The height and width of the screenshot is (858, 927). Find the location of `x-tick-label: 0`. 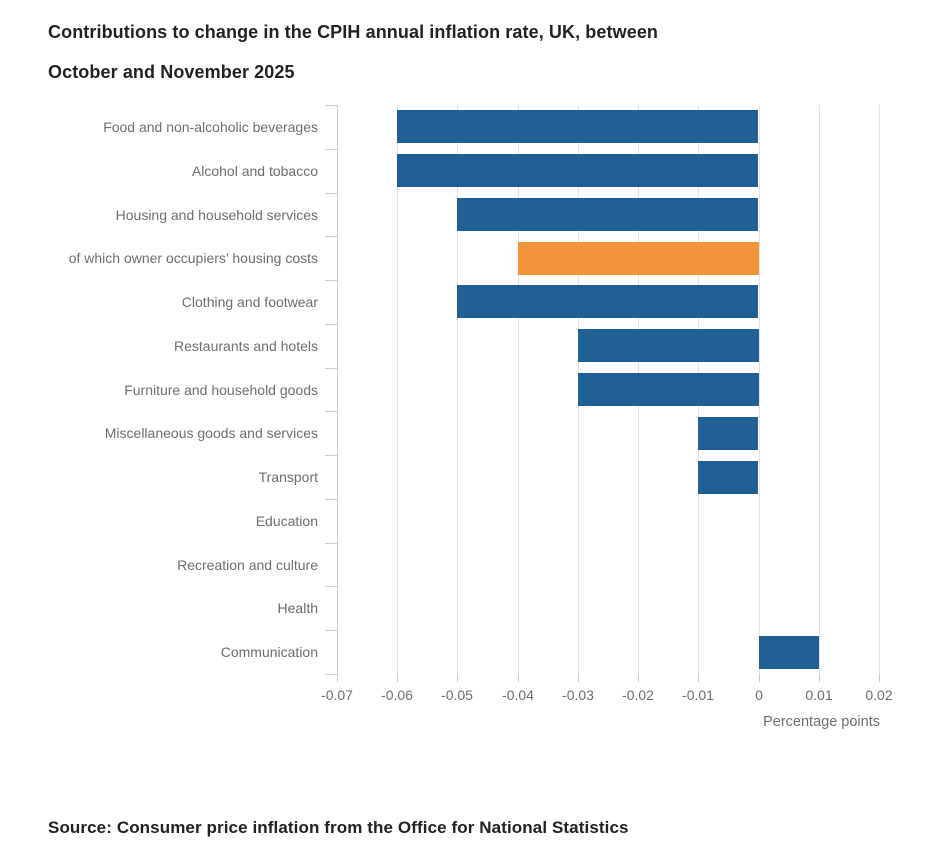

x-tick-label: 0 is located at coordinates (759, 695).